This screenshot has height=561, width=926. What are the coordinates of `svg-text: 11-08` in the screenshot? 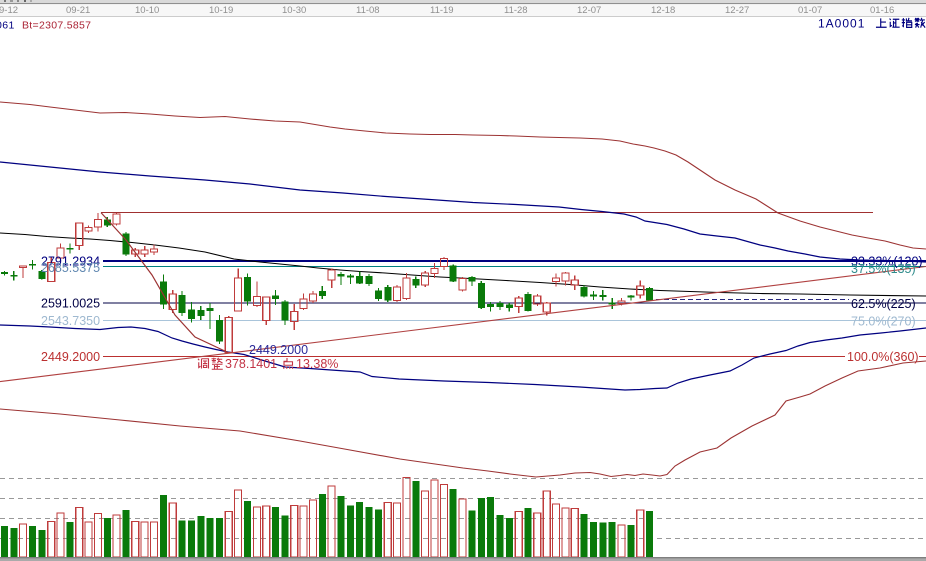 It's located at (368, 10).